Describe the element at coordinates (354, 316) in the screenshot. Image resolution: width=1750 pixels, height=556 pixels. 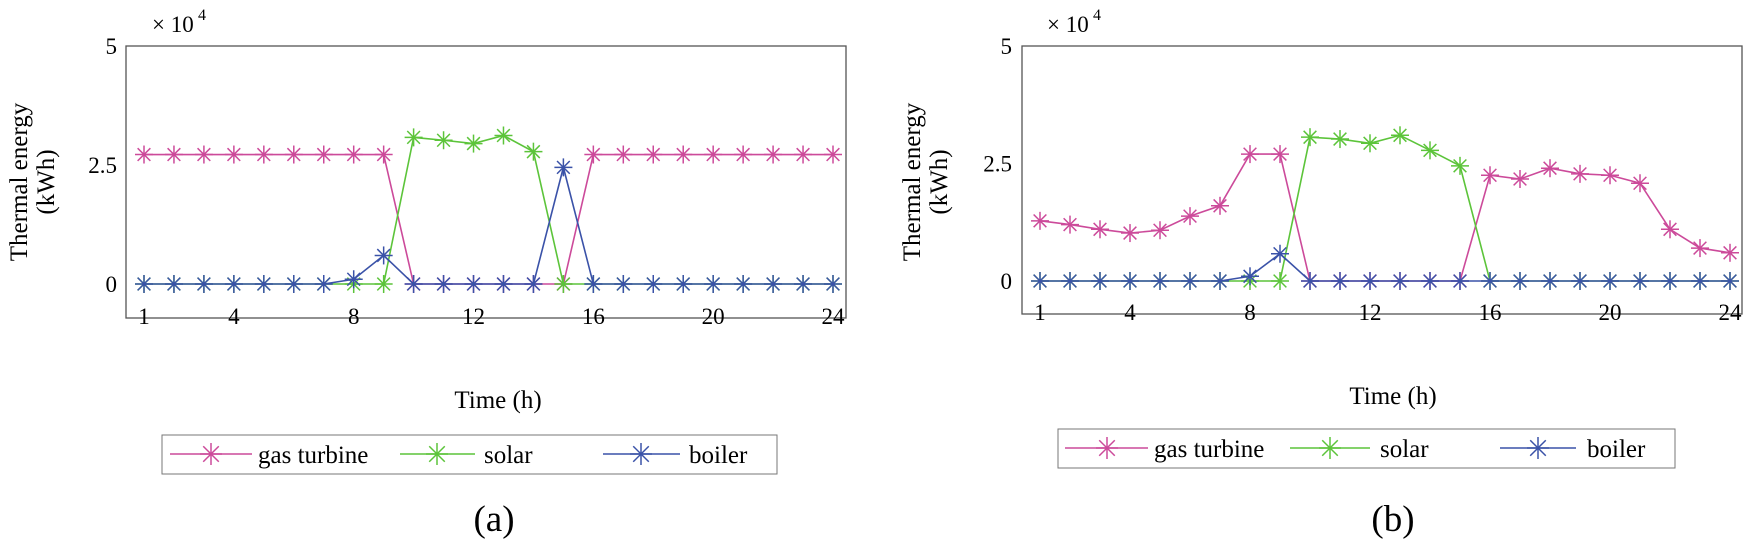
I see `x-tick-label: 8` at that location.